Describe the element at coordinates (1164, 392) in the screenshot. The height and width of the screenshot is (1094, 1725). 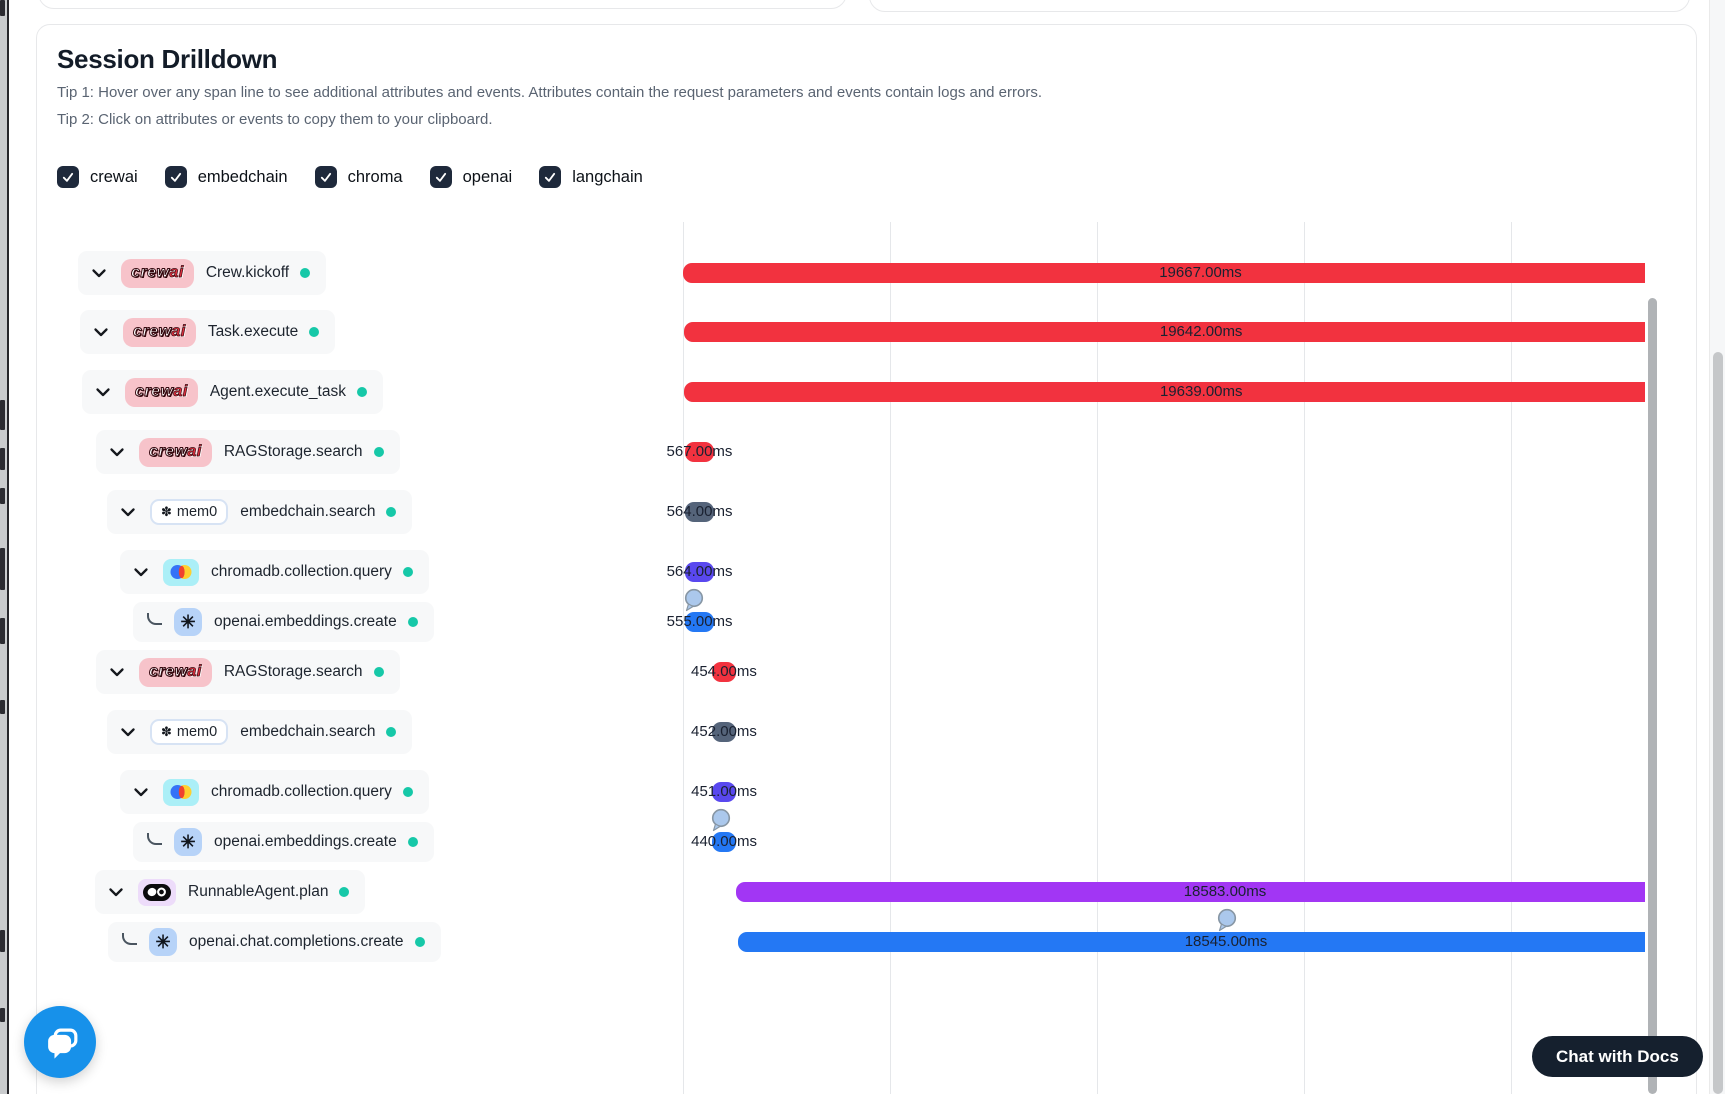
I see `span-duration-bar-Agent.execute_task` at that location.